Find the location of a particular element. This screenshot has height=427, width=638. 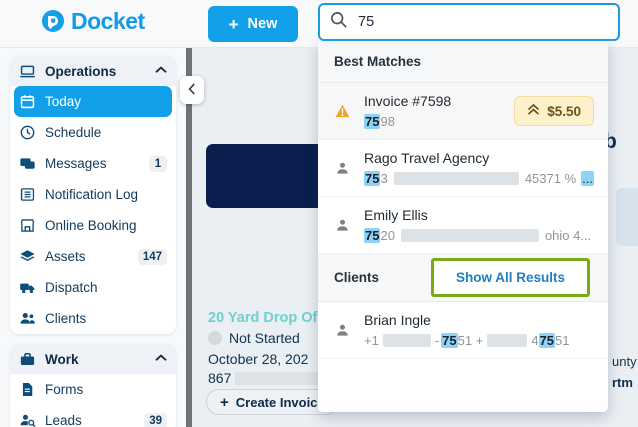

sidebar-item-today: Today is located at coordinates (93, 101).